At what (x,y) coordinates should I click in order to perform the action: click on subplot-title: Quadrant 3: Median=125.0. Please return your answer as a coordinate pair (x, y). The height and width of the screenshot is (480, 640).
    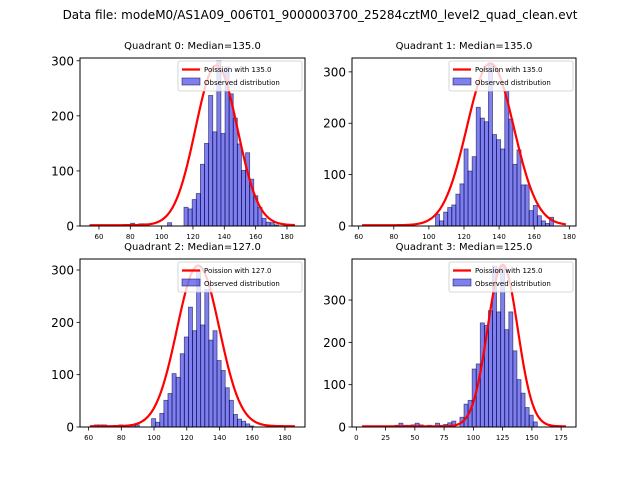
    Looking at the image, I should click on (464, 247).